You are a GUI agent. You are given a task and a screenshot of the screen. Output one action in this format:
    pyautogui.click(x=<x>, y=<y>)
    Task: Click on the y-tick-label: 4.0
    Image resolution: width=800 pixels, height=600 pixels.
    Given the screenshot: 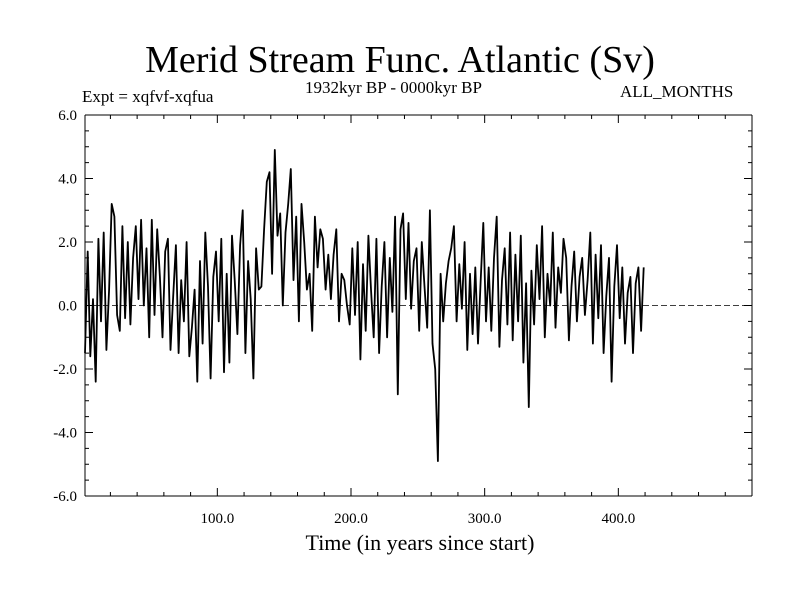 What is the action you would take?
    pyautogui.click(x=67, y=180)
    